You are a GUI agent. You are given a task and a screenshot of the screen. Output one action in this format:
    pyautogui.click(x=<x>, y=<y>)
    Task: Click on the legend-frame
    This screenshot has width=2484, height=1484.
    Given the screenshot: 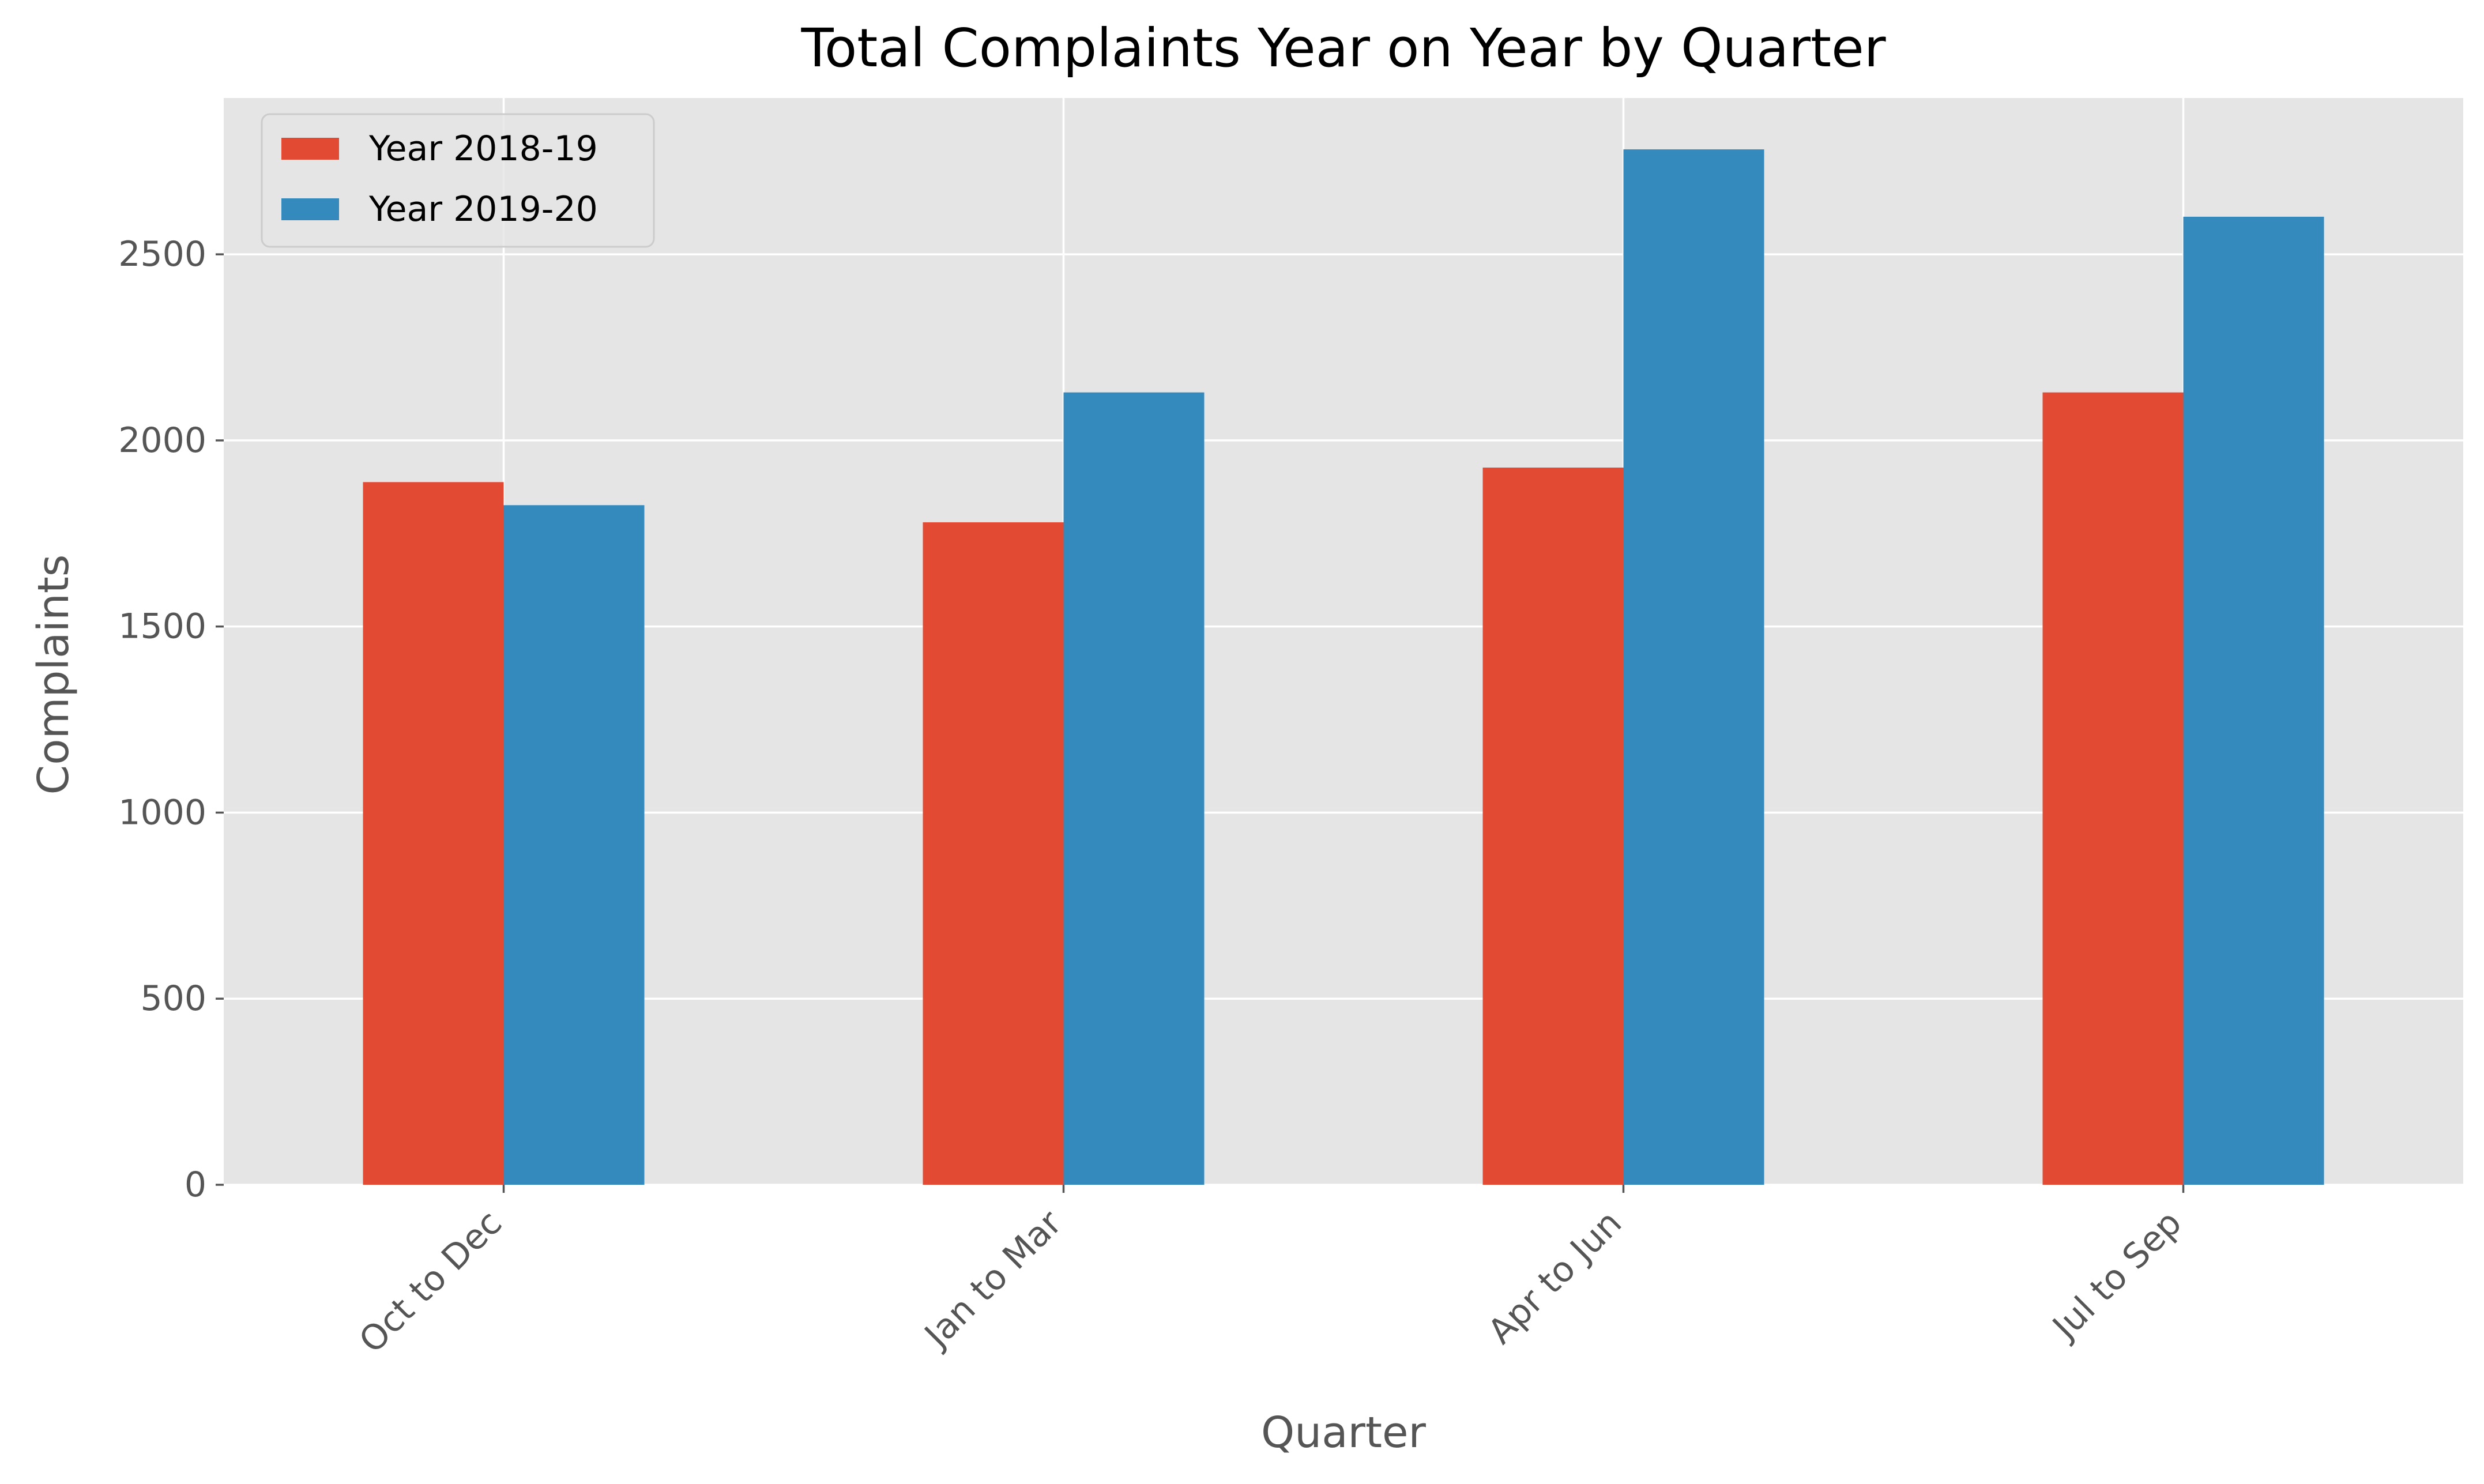 What is the action you would take?
    pyautogui.click(x=458, y=180)
    